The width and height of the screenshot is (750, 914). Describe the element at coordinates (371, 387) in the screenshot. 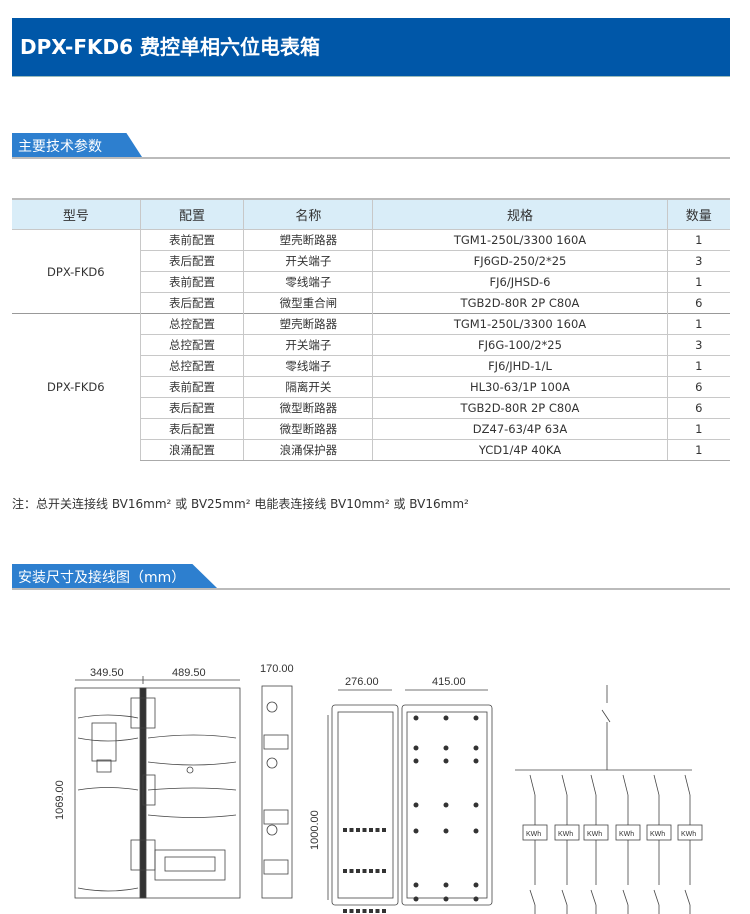

I see `table-row: 表前配置 隔离开关 HL30-63/1P 100A 6` at that location.